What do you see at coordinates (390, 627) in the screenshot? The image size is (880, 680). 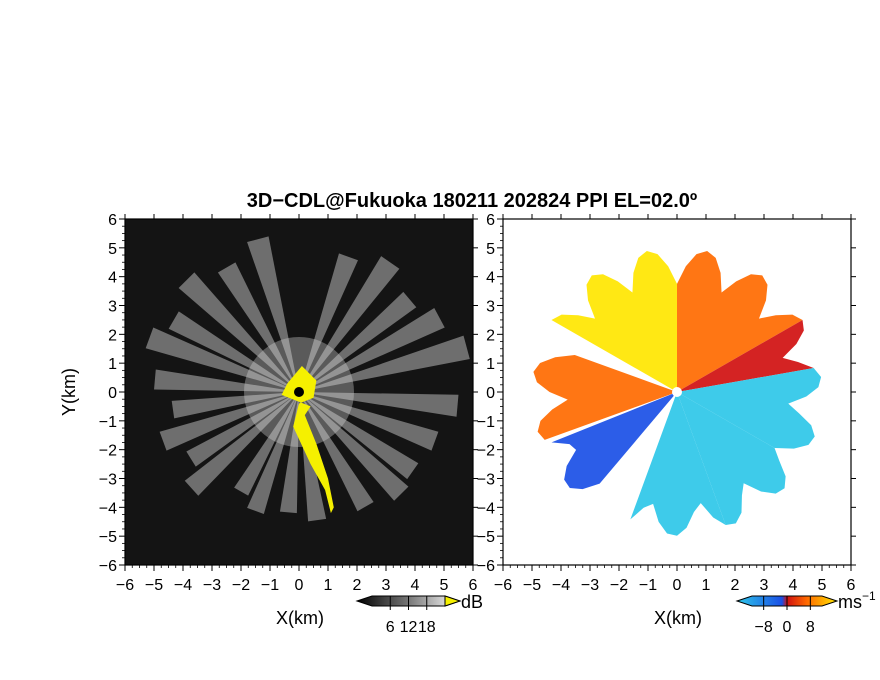 I see `colorbar-tick-label: 6` at bounding box center [390, 627].